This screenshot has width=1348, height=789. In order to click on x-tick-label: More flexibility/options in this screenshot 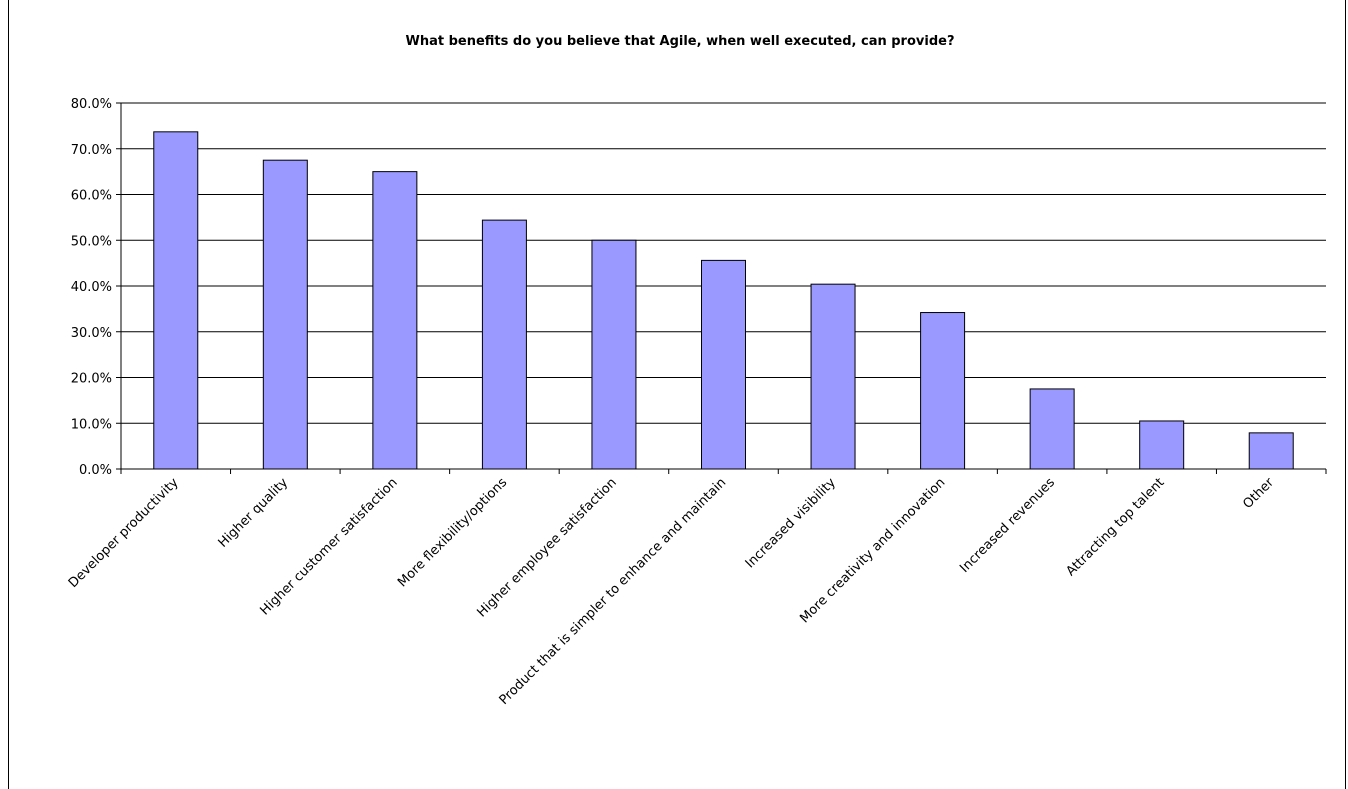, I will do `click(452, 532)`.